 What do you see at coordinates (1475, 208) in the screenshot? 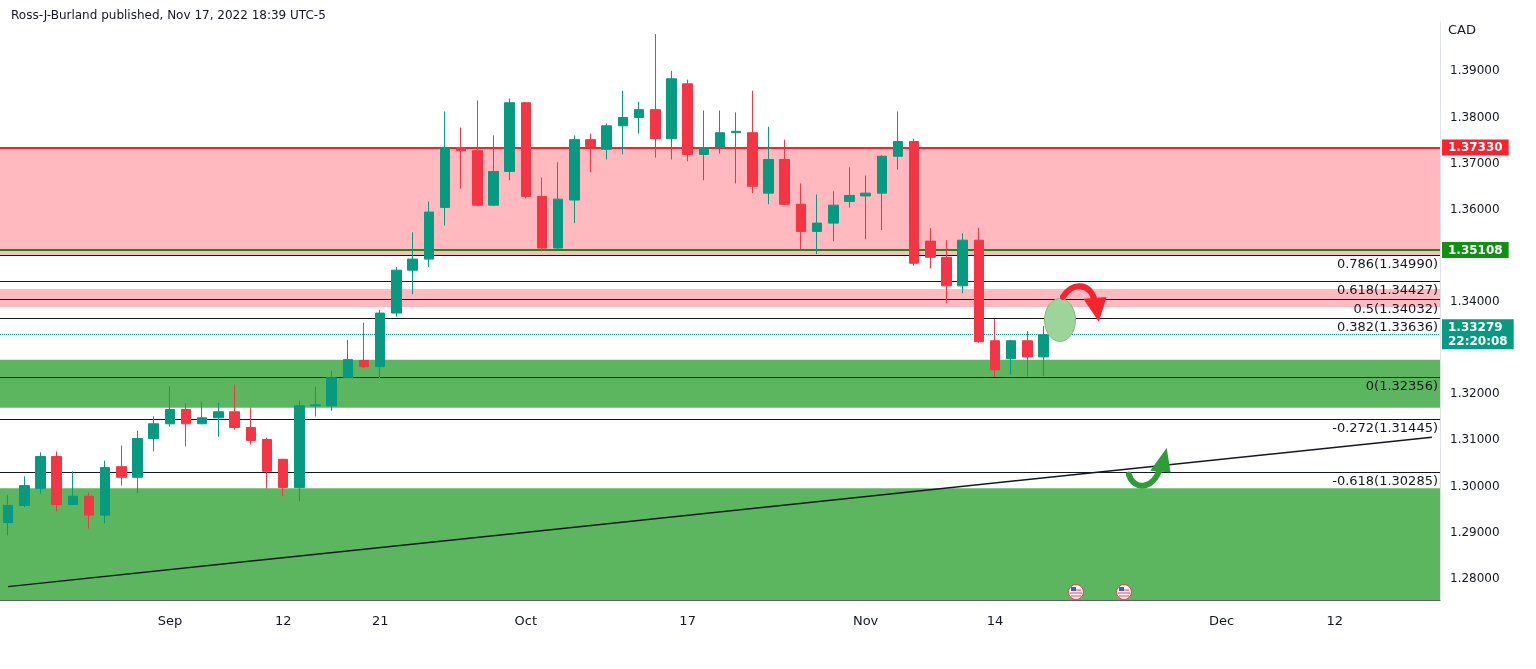
I see `y-tick-label: 1.36000` at bounding box center [1475, 208].